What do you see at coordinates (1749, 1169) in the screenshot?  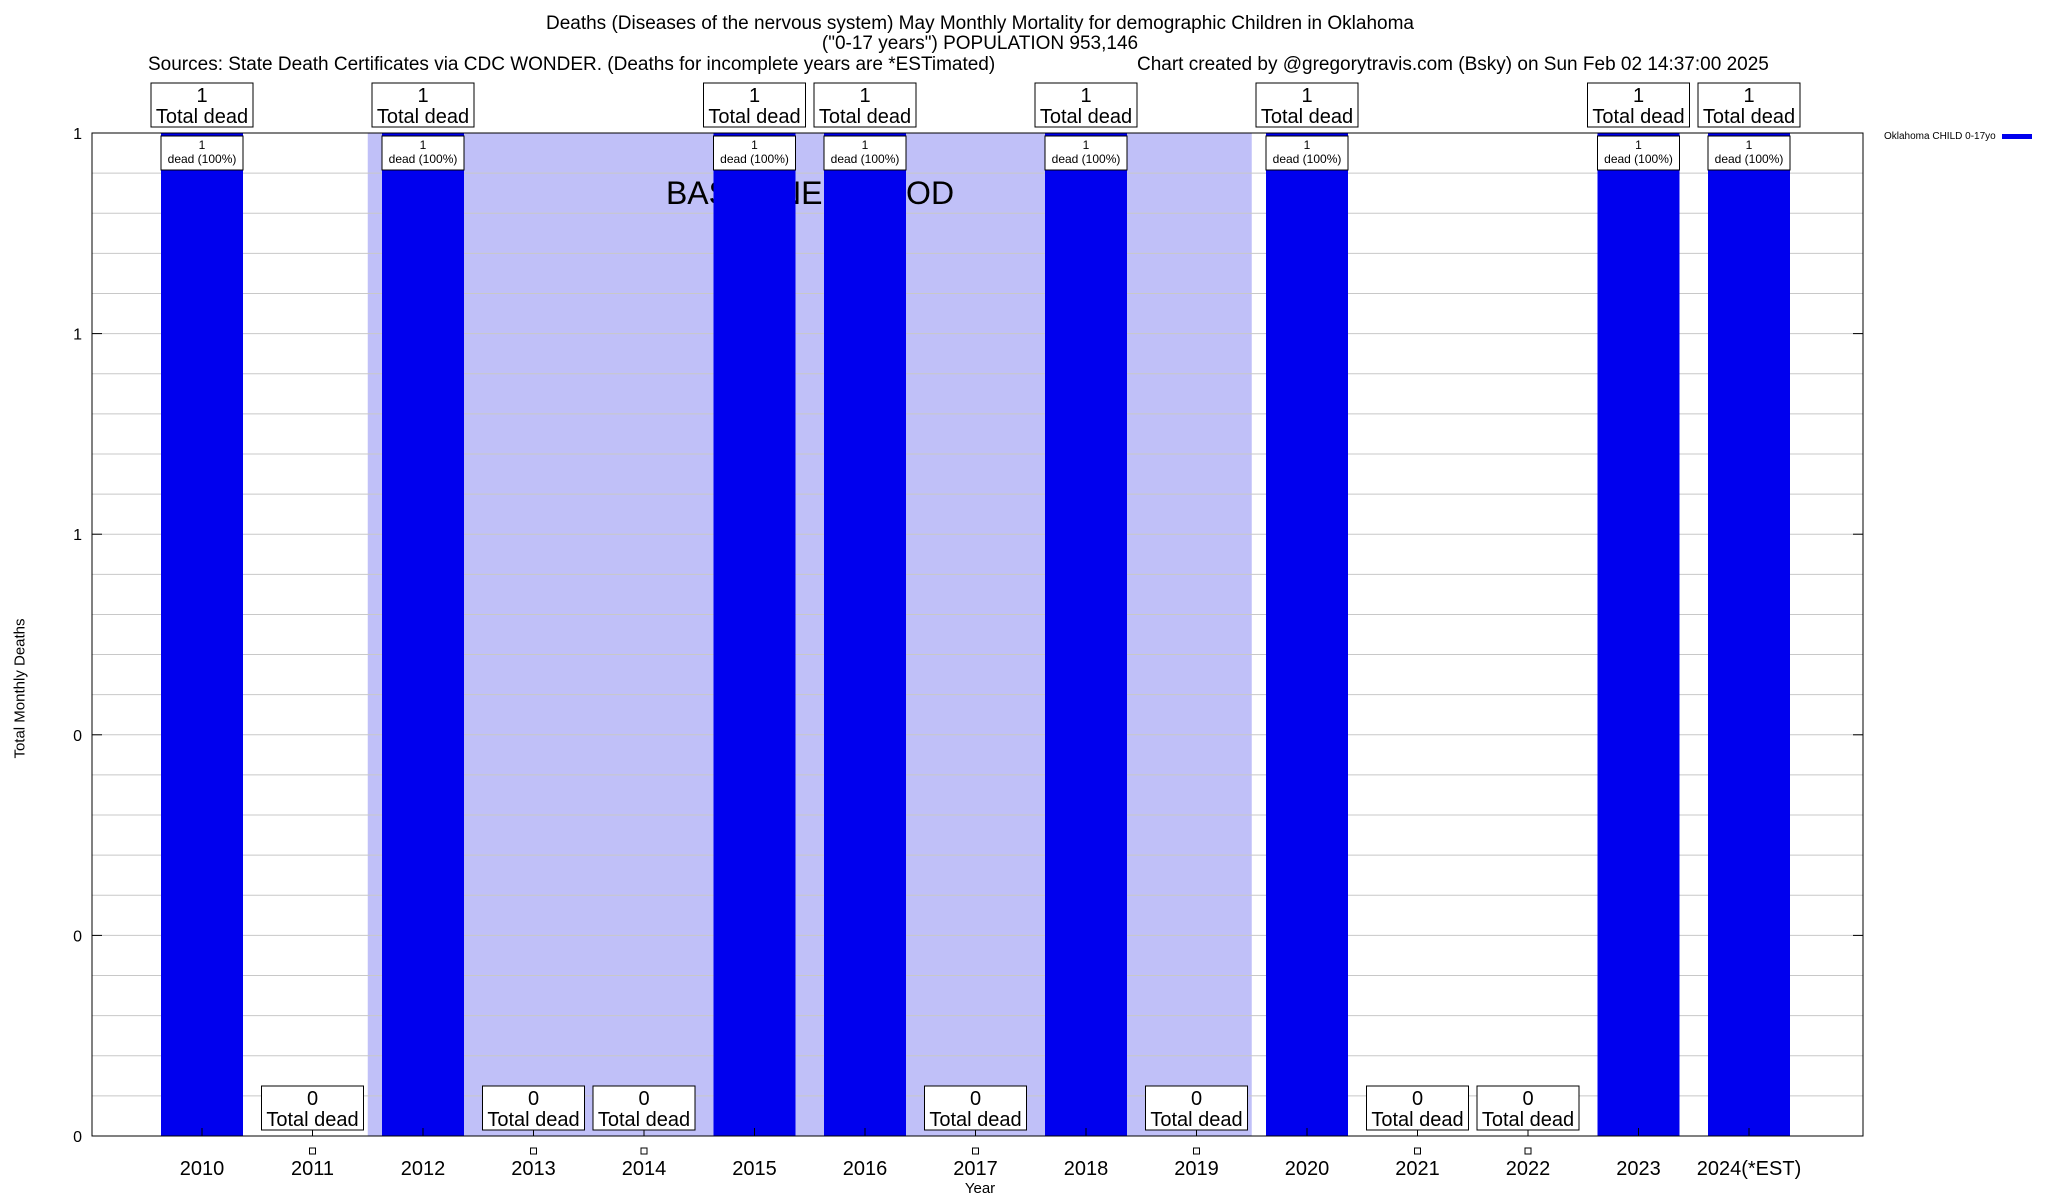 I see `x-tick-label: 2024(*EST)` at bounding box center [1749, 1169].